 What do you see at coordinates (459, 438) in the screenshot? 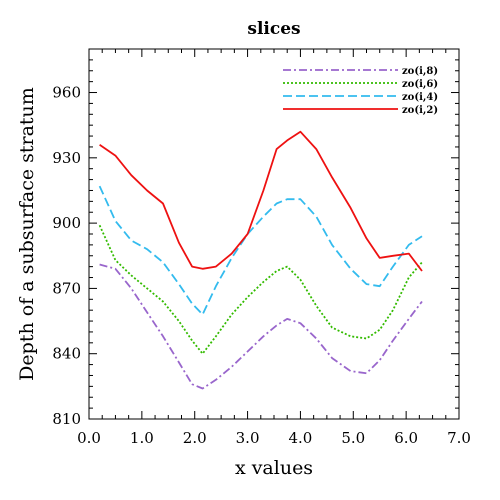
I see `x-tick-label: 7.0` at bounding box center [459, 438].